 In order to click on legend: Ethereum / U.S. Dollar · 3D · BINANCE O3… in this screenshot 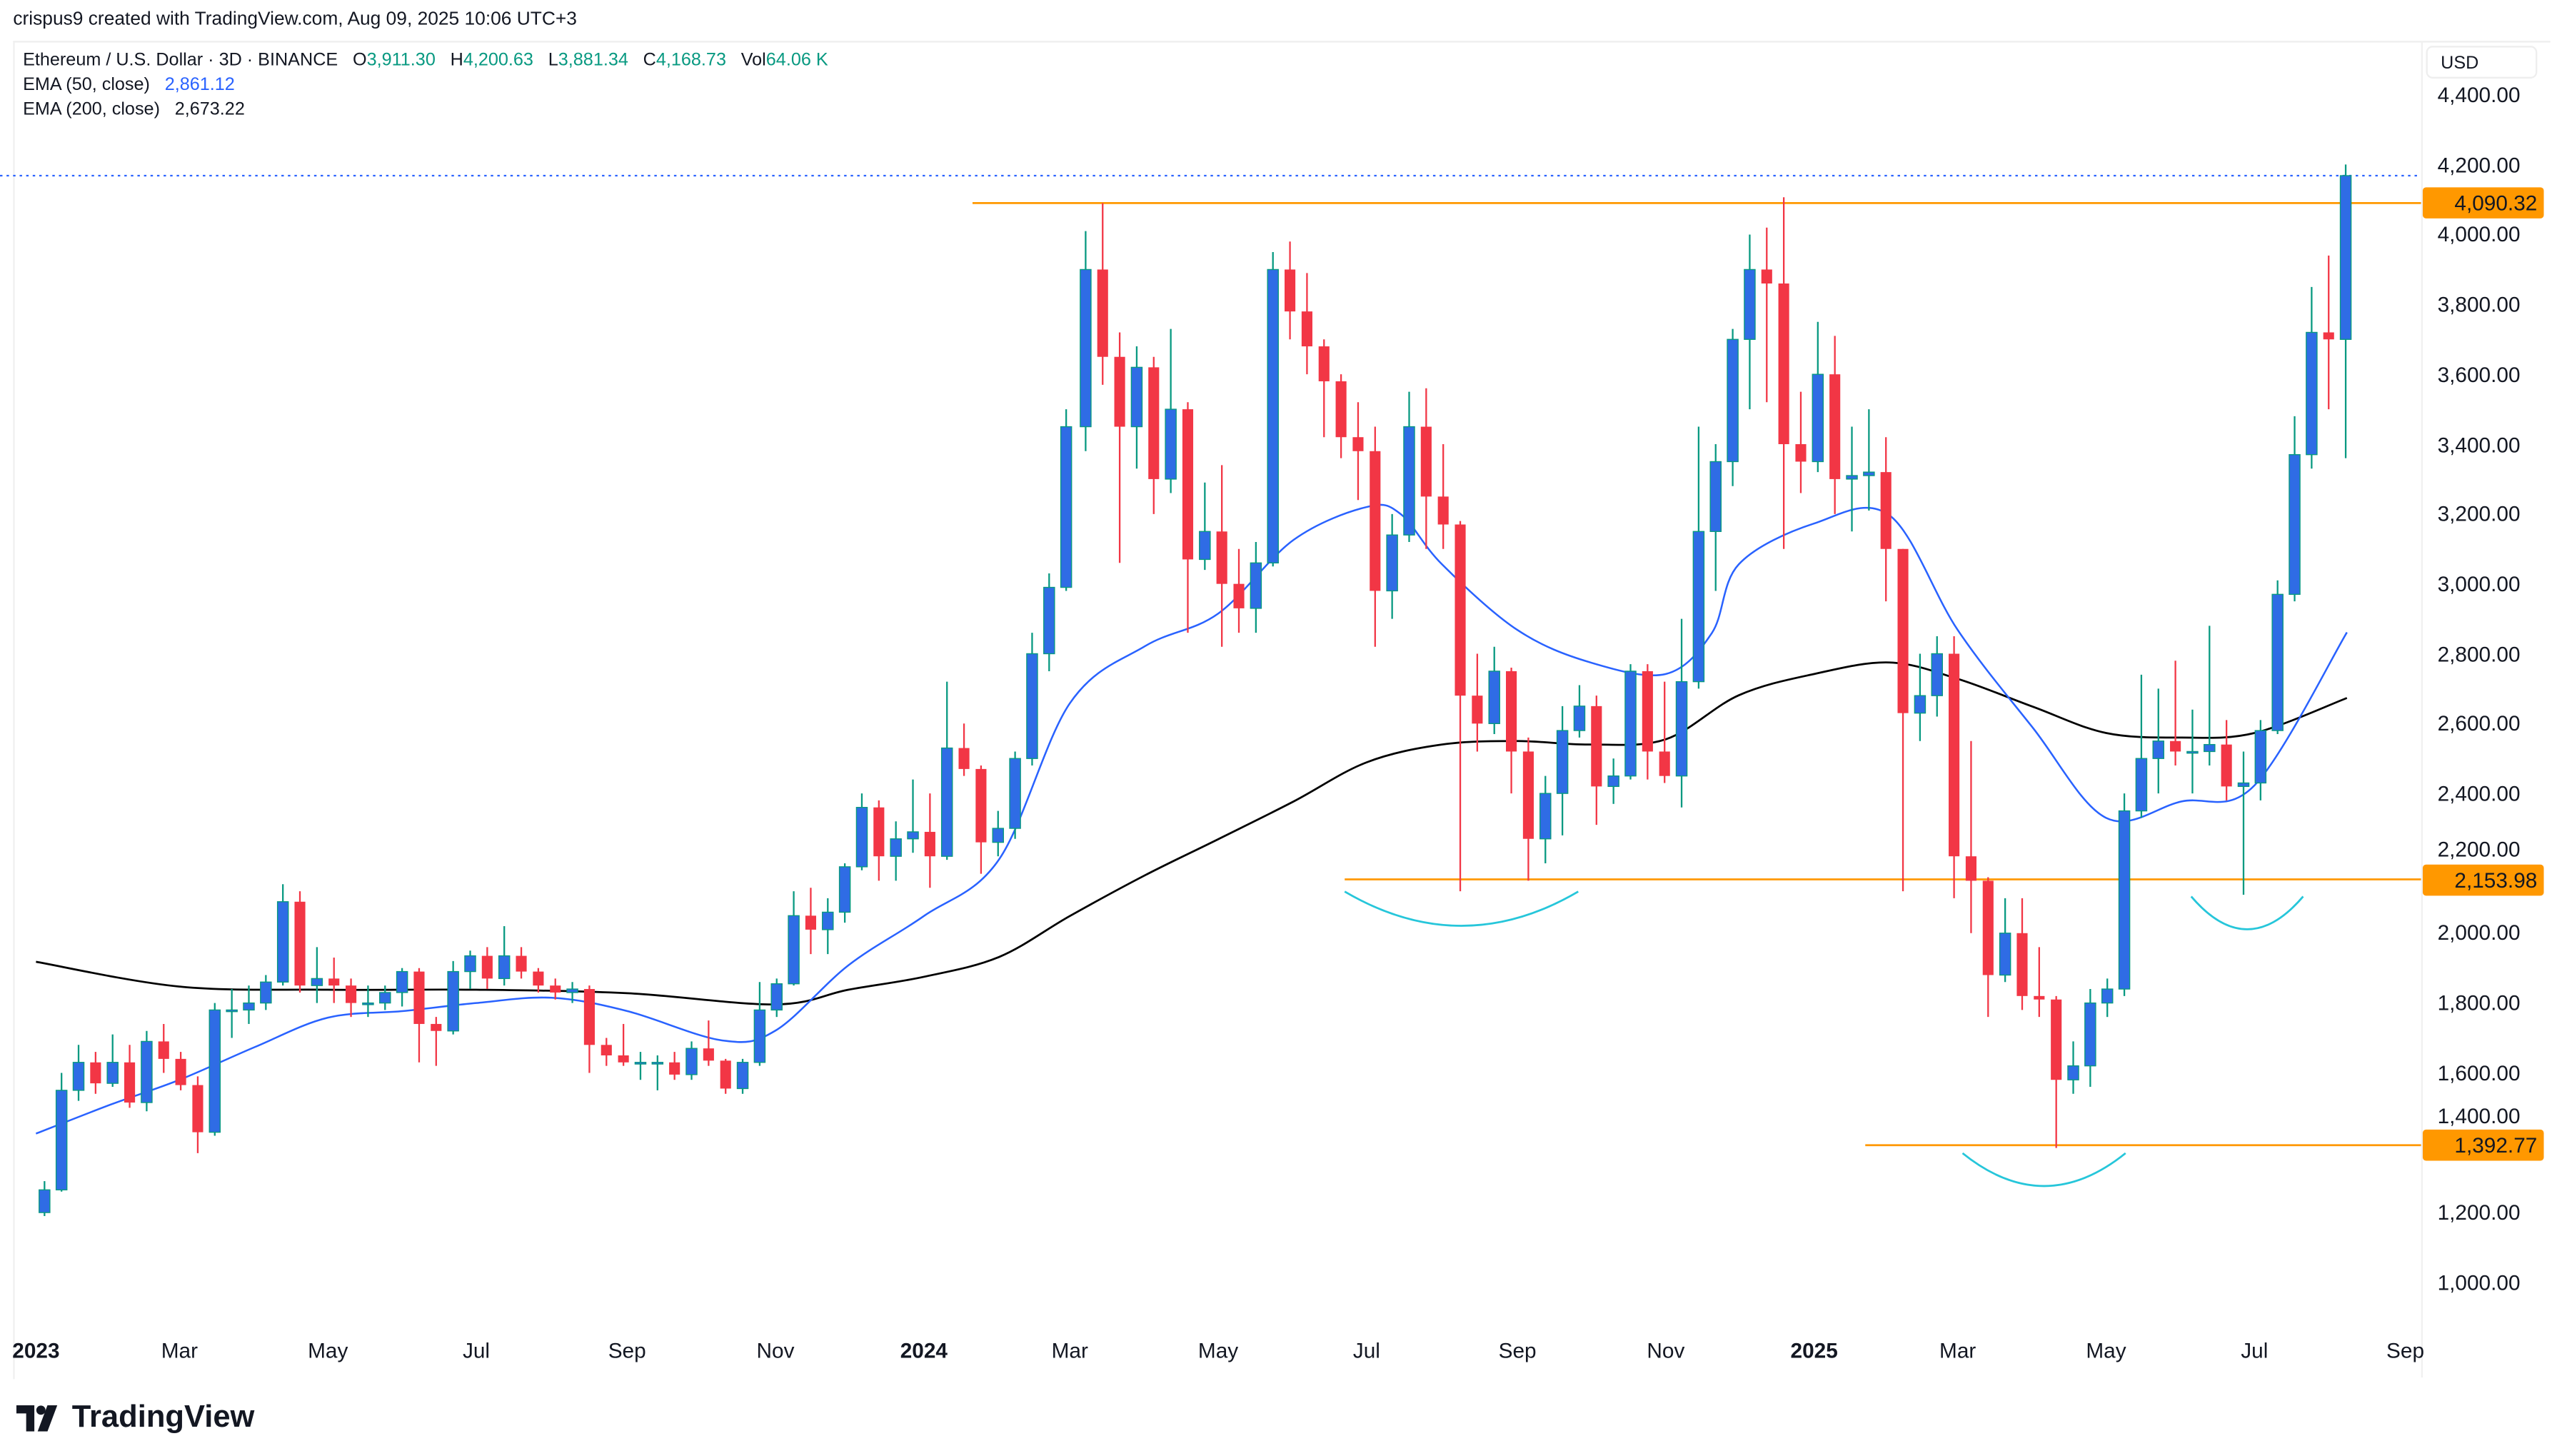, I will do `click(425, 86)`.